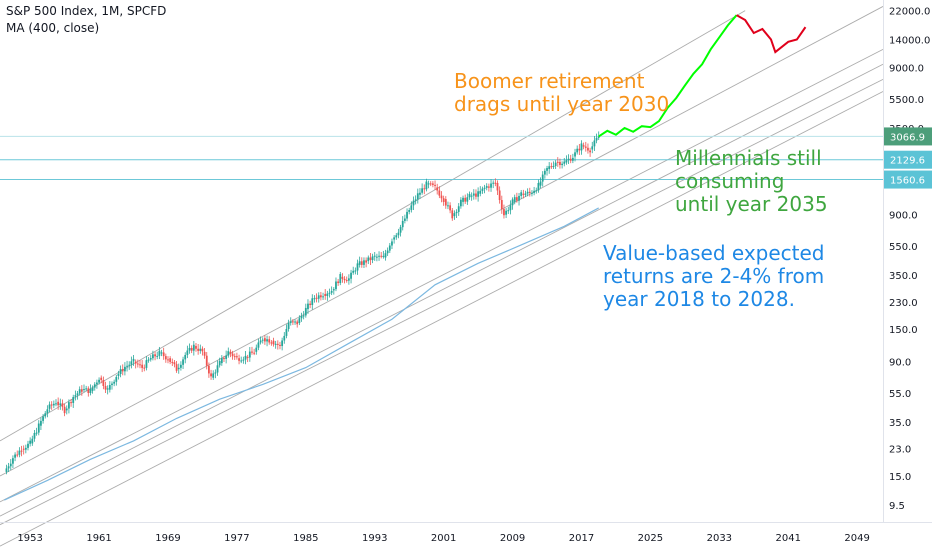 This screenshot has width=932, height=550. What do you see at coordinates (581, 538) in the screenshot?
I see `x-tick-label: 2017` at bounding box center [581, 538].